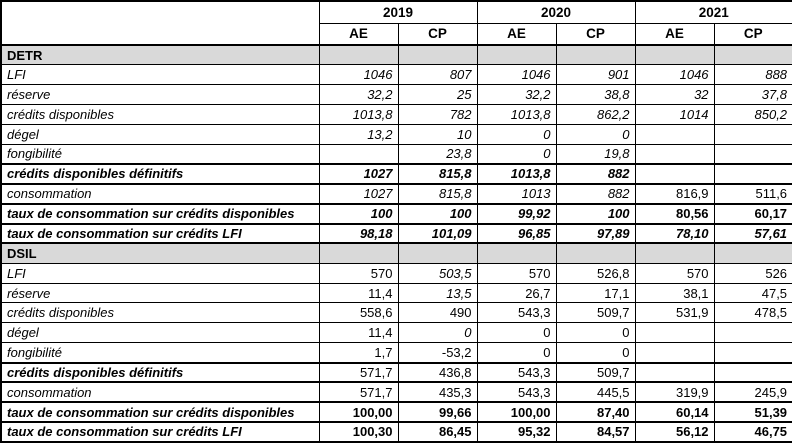 This screenshot has width=792, height=443. Describe the element at coordinates (437, 293) in the screenshot. I see `table-cell: 13,5` at that location.